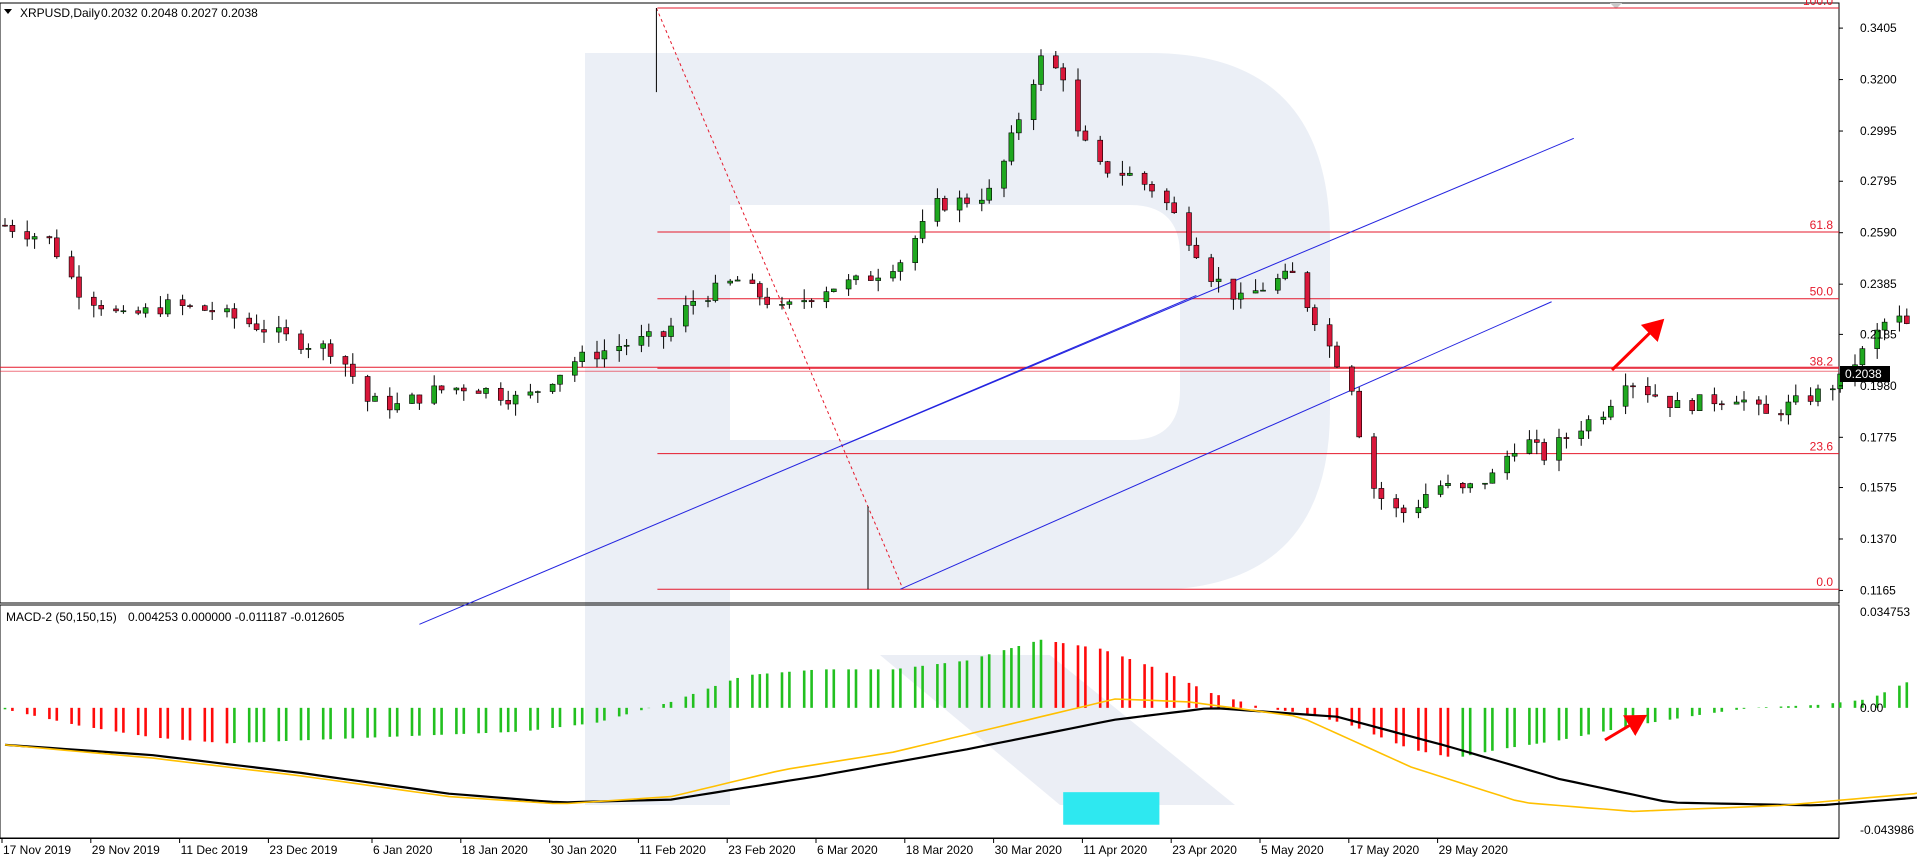 This screenshot has height=868, width=1917. I want to click on current-price-tag, so click(1865, 374).